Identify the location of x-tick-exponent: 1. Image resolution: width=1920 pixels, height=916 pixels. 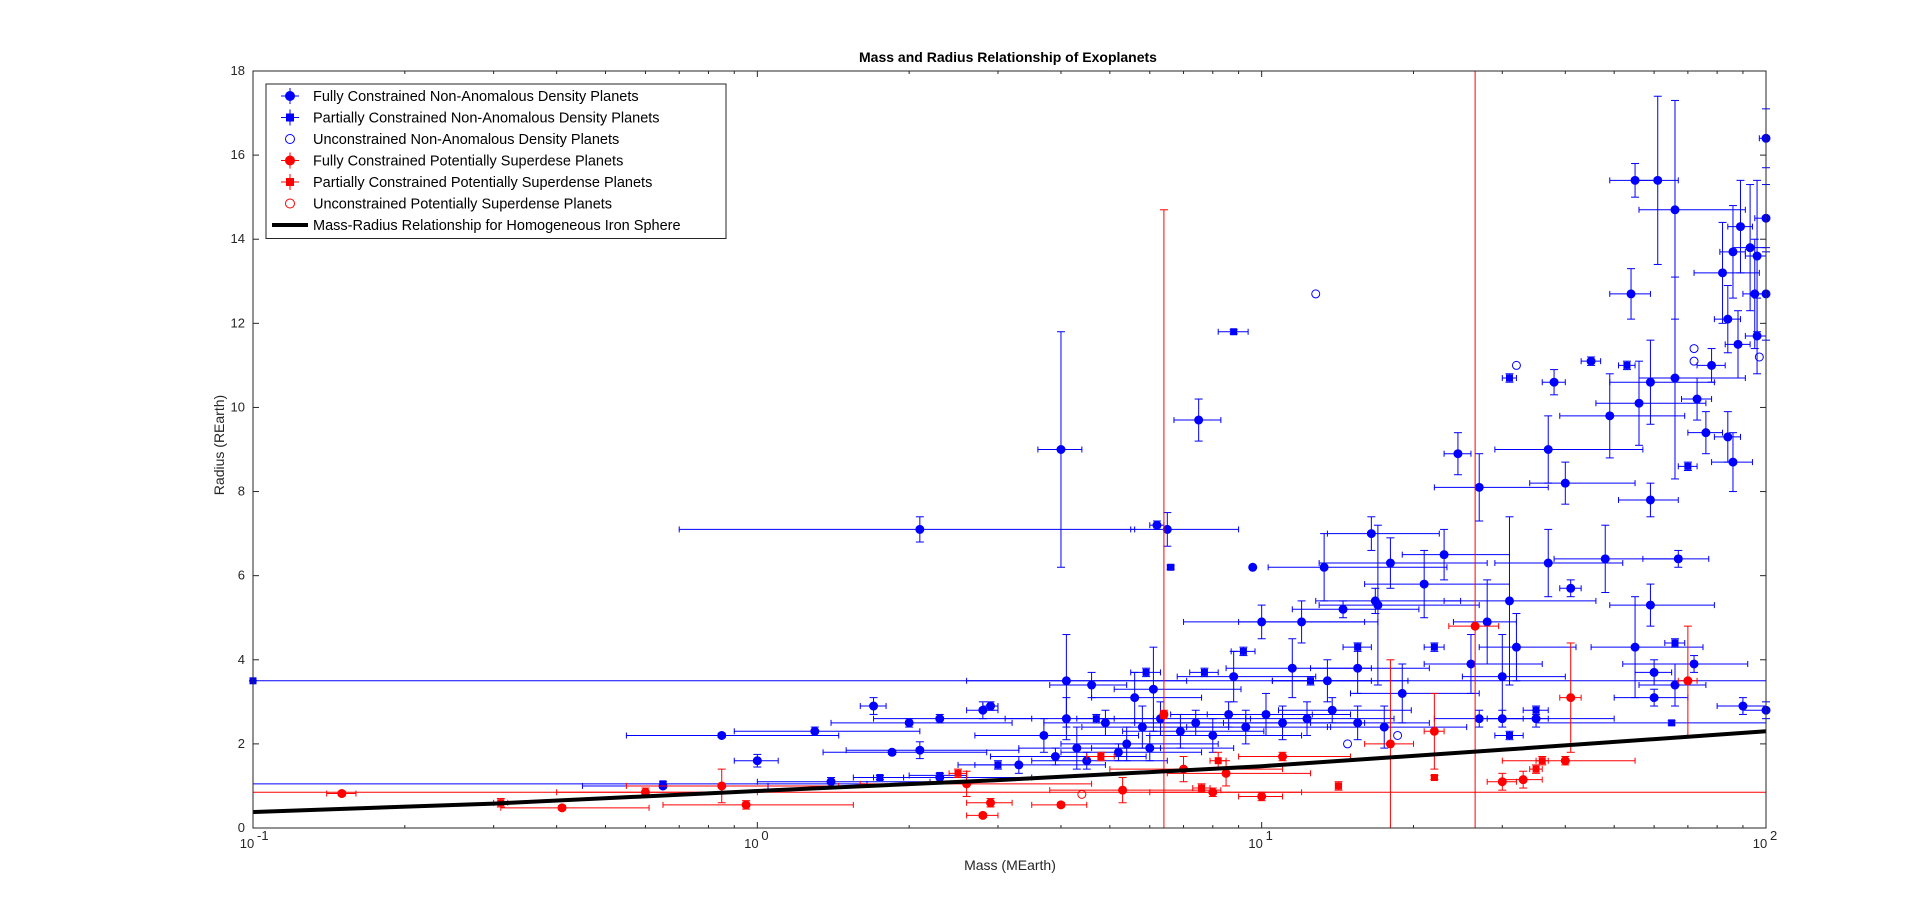
(1269, 835).